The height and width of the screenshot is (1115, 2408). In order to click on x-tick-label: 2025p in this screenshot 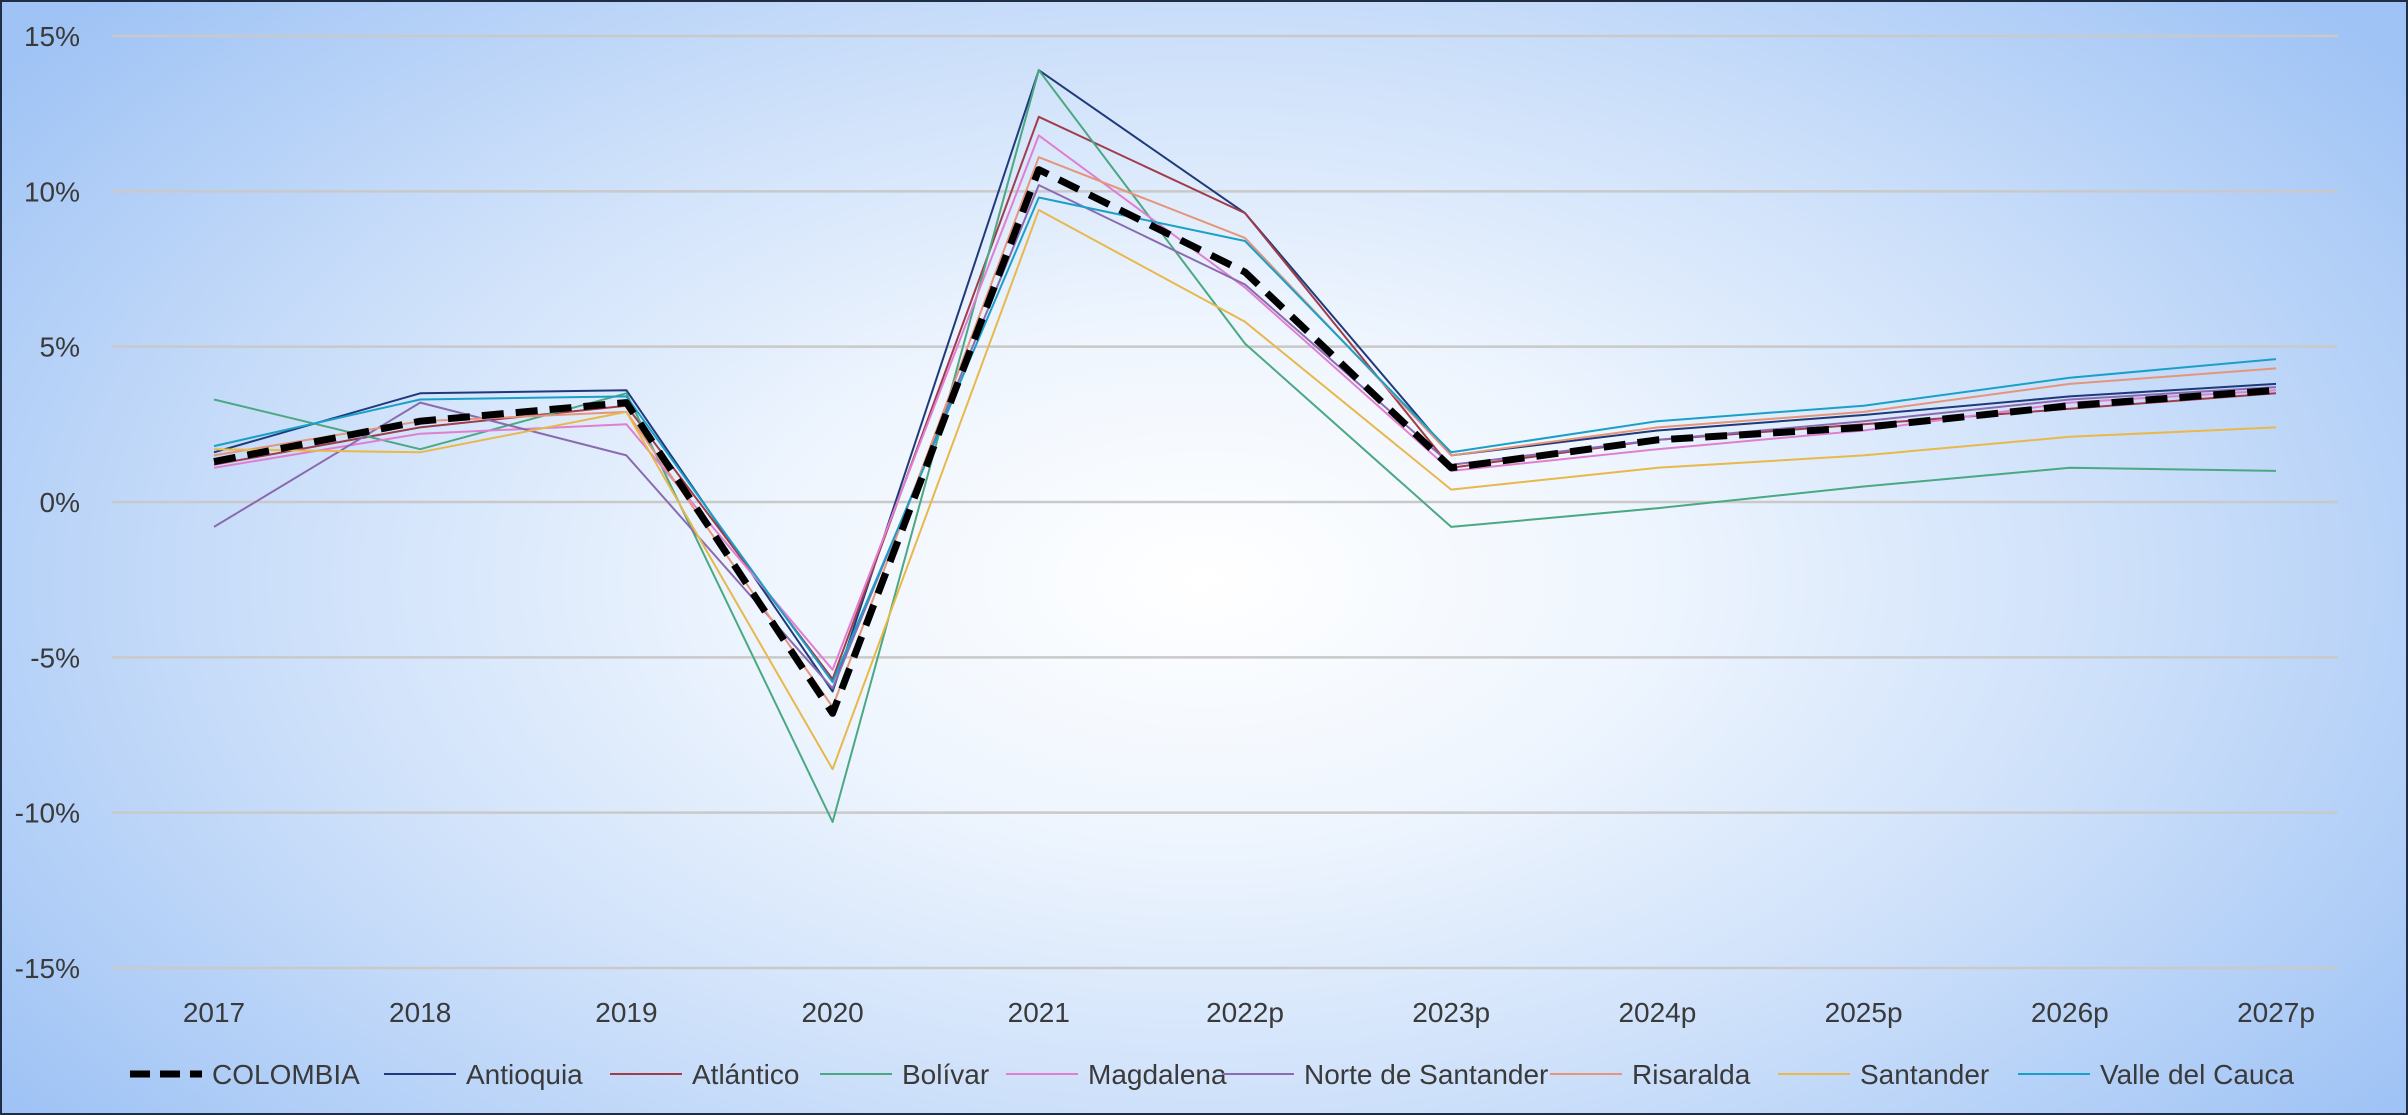, I will do `click(1864, 1012)`.